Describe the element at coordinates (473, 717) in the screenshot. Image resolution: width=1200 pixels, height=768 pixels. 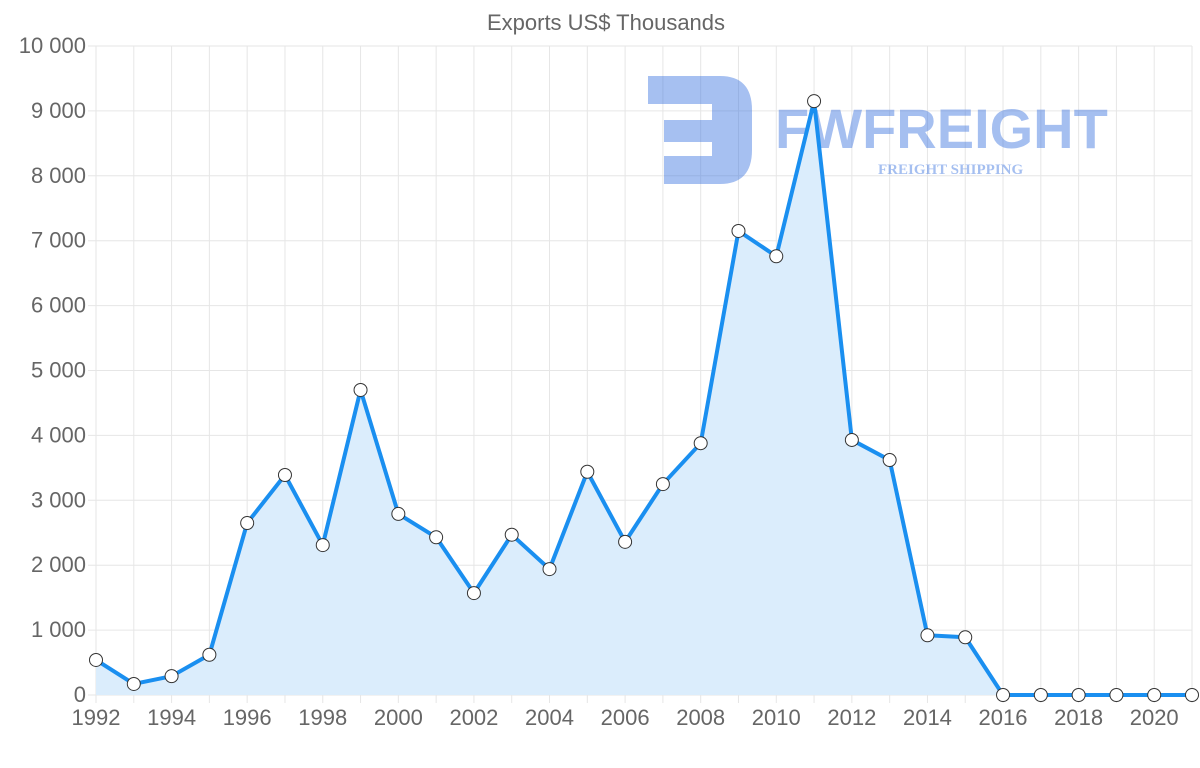
I see `x-tick-label: 2002` at that location.